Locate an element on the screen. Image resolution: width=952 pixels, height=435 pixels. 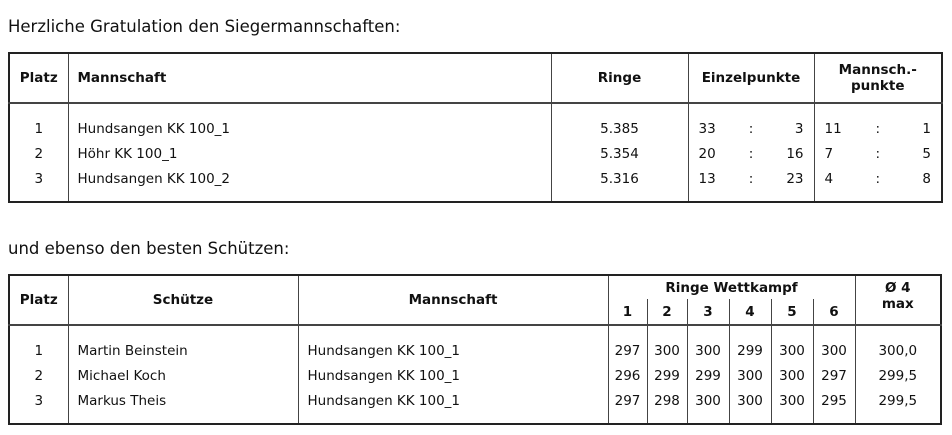
header-ringe: Ringe is located at coordinates (619, 78).